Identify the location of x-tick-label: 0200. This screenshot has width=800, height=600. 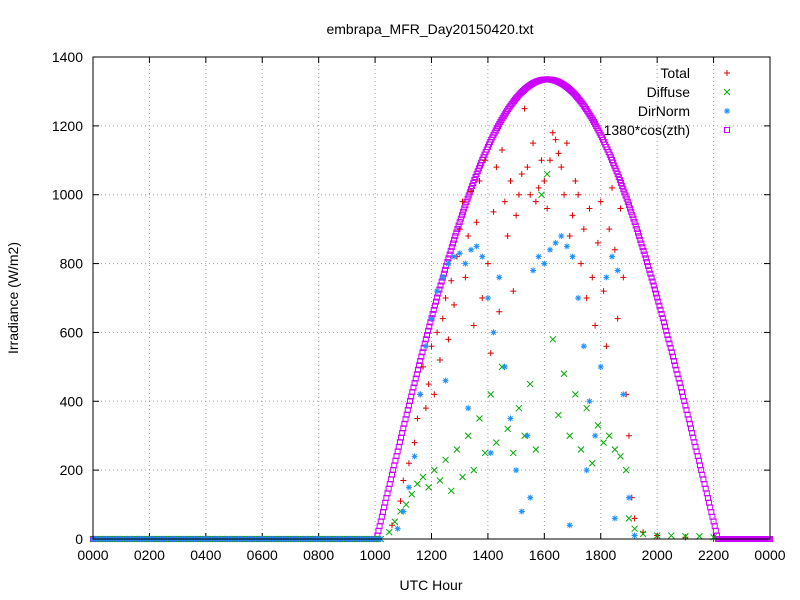
(149, 555).